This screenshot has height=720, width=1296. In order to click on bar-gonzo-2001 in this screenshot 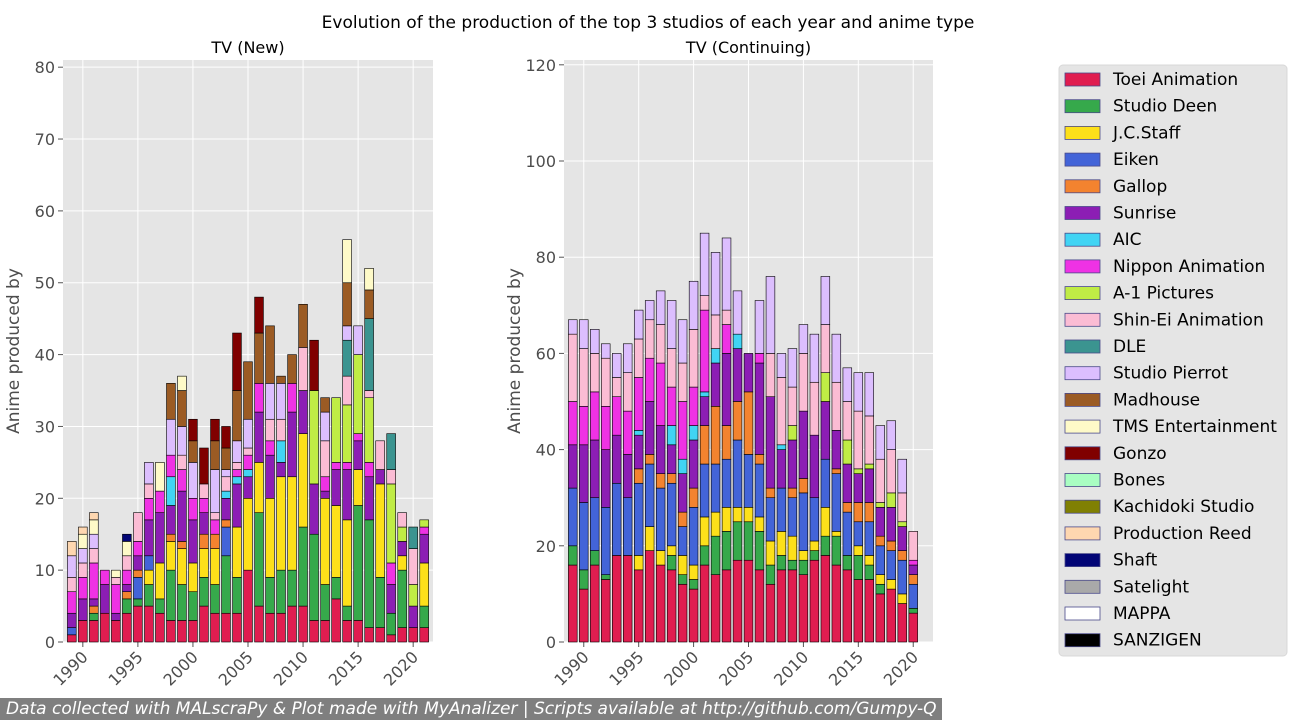, I will do `click(204, 466)`.